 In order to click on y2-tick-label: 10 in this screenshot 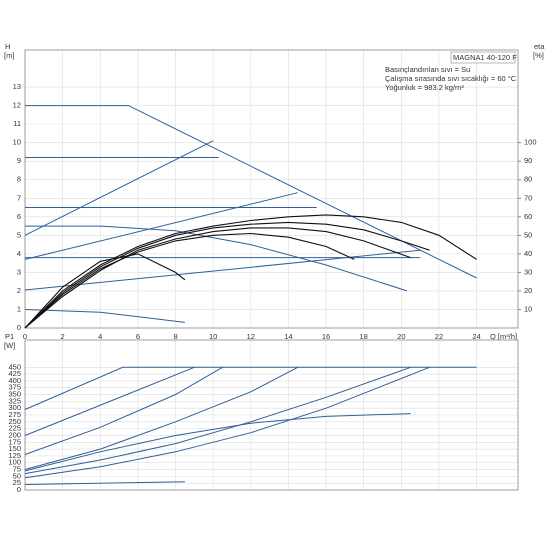, I will do `click(528, 308)`.